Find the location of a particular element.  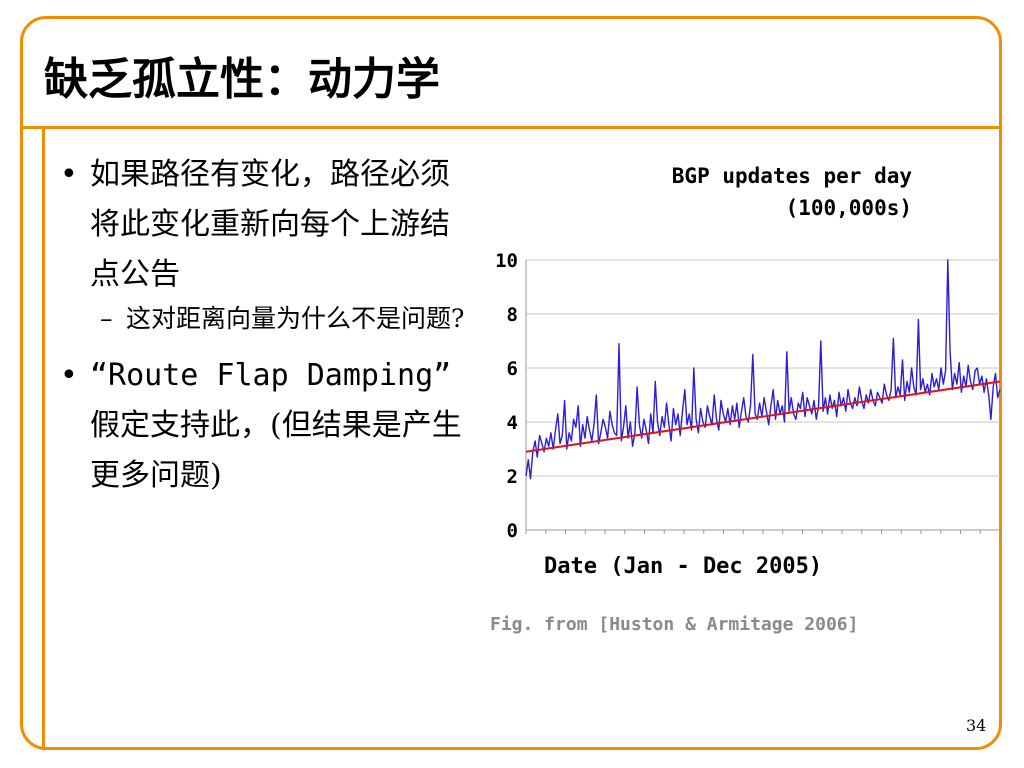

page-number: 34 is located at coordinates (976, 725).